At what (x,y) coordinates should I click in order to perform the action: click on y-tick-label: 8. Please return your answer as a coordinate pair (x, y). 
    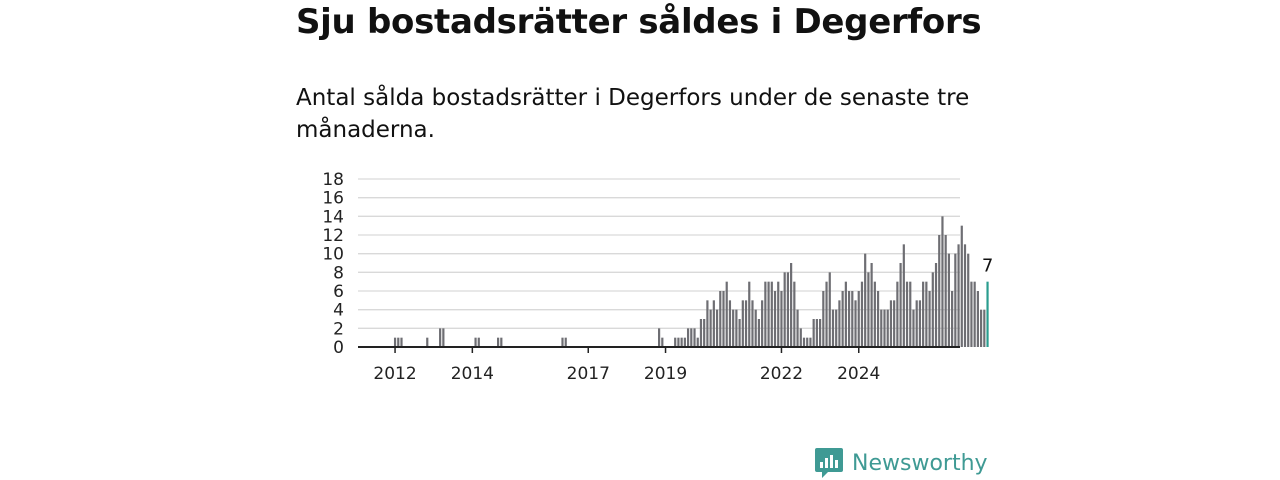
    Looking at the image, I should click on (338, 273).